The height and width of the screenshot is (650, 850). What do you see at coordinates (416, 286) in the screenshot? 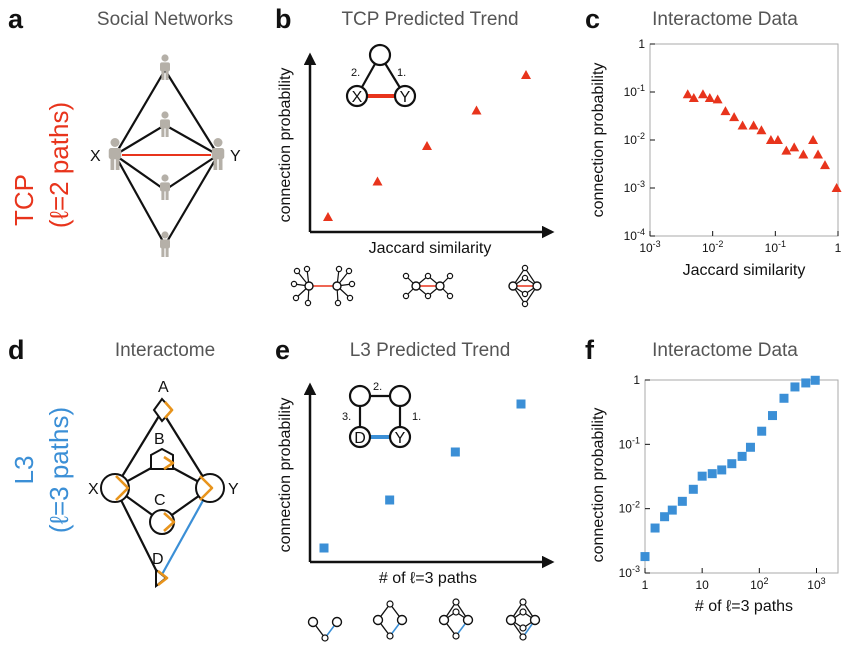
I see `tcp-bottom-motifs` at bounding box center [416, 286].